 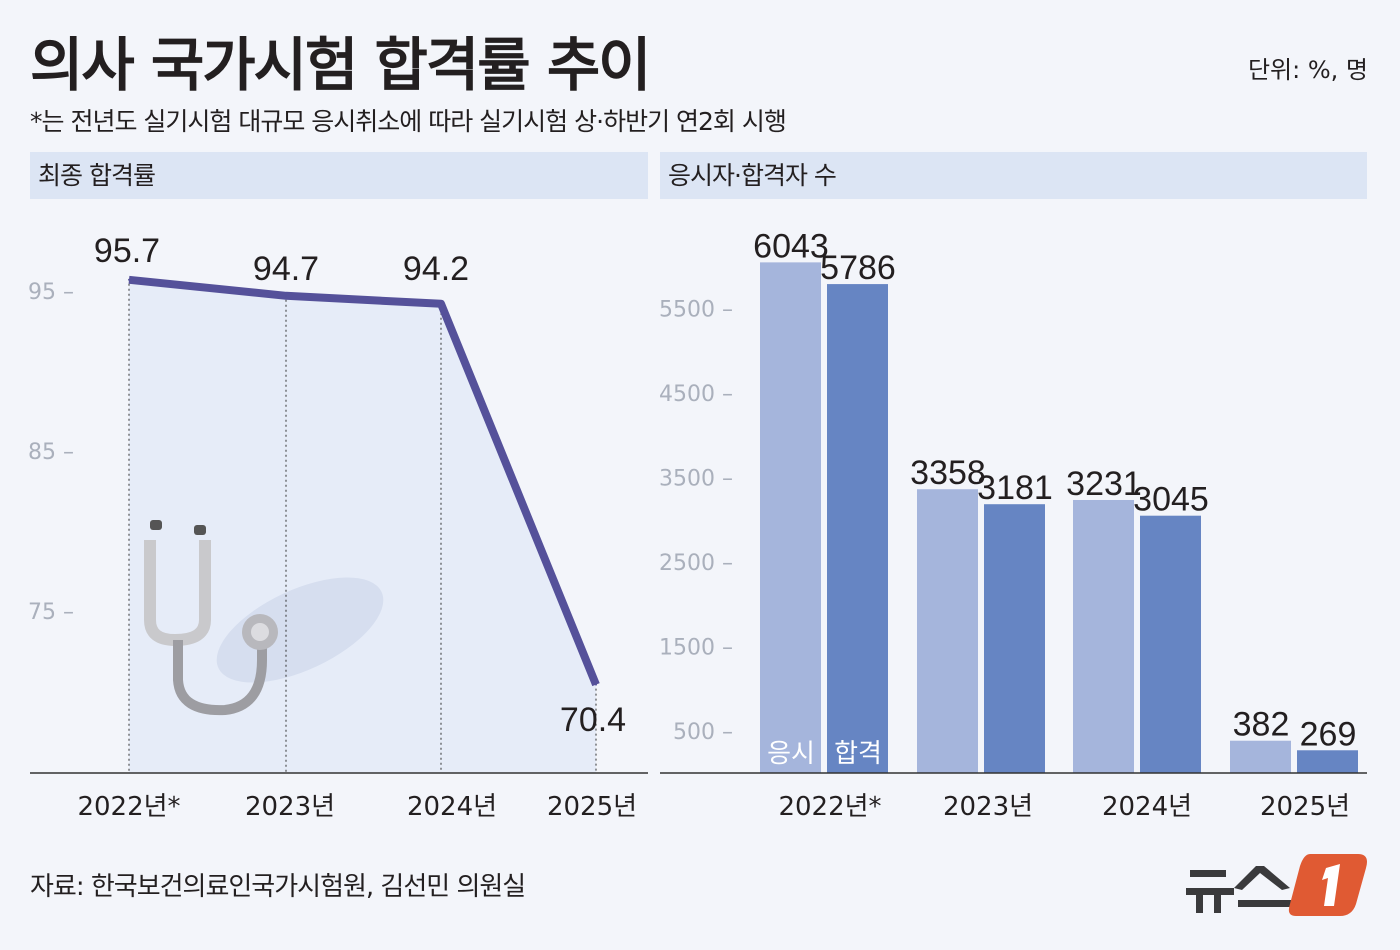 What do you see at coordinates (696, 478) in the screenshot?
I see `y-tick-label: 3500 –` at bounding box center [696, 478].